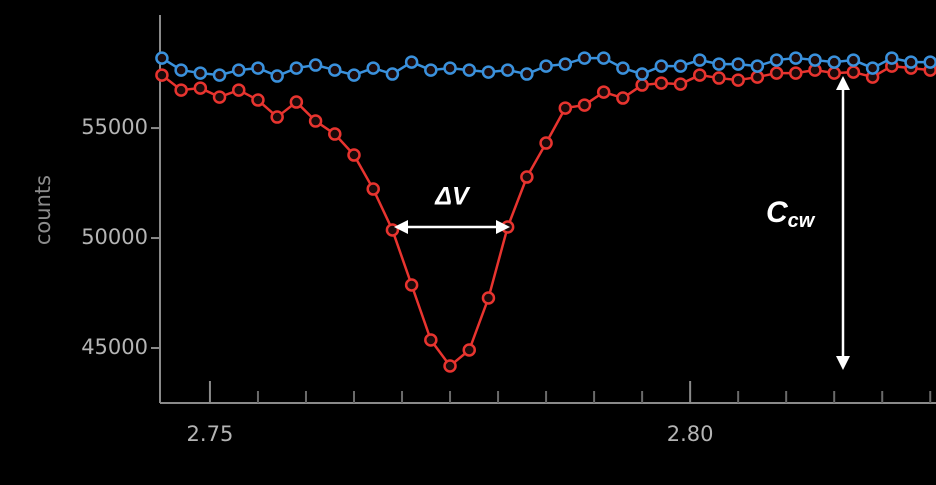  I want to click on y-tick-label: 45000, so click(114, 347).